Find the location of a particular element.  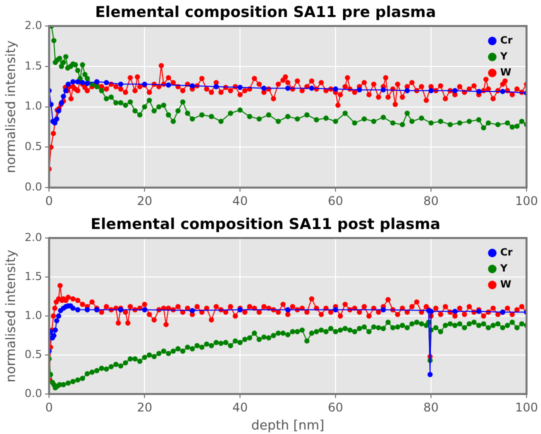

x-axis-title: depth [nm] is located at coordinates (287, 426).